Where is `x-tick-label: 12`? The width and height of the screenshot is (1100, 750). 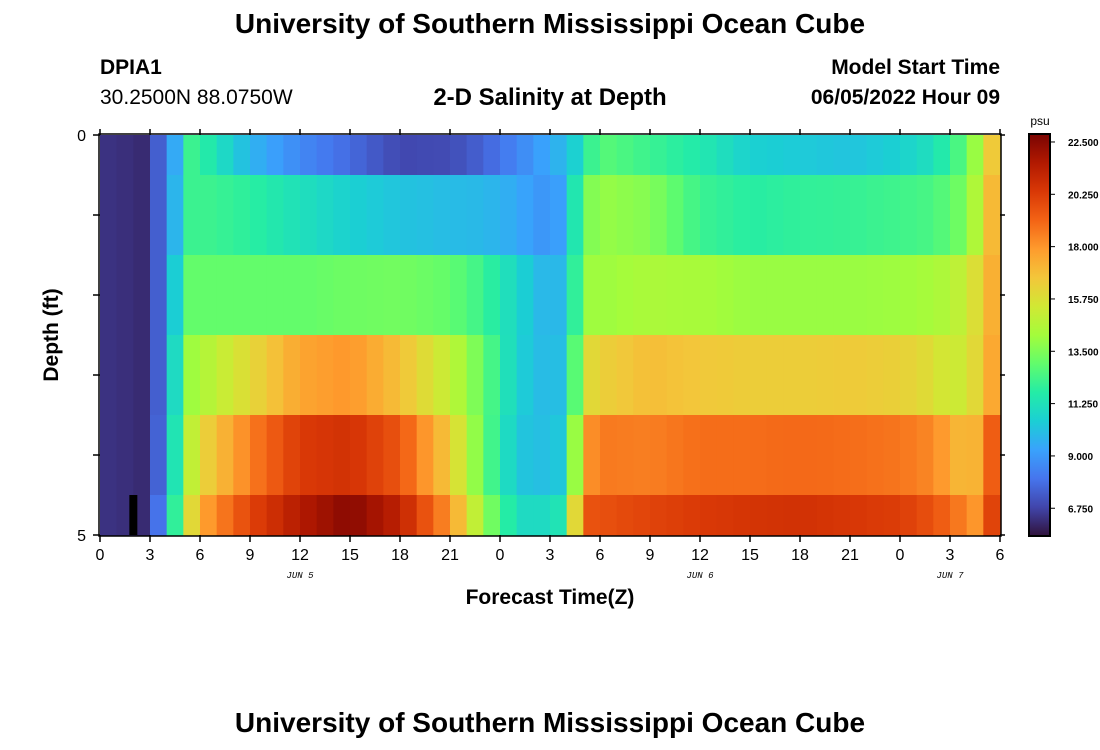
x-tick-label: 12 is located at coordinates (700, 555).